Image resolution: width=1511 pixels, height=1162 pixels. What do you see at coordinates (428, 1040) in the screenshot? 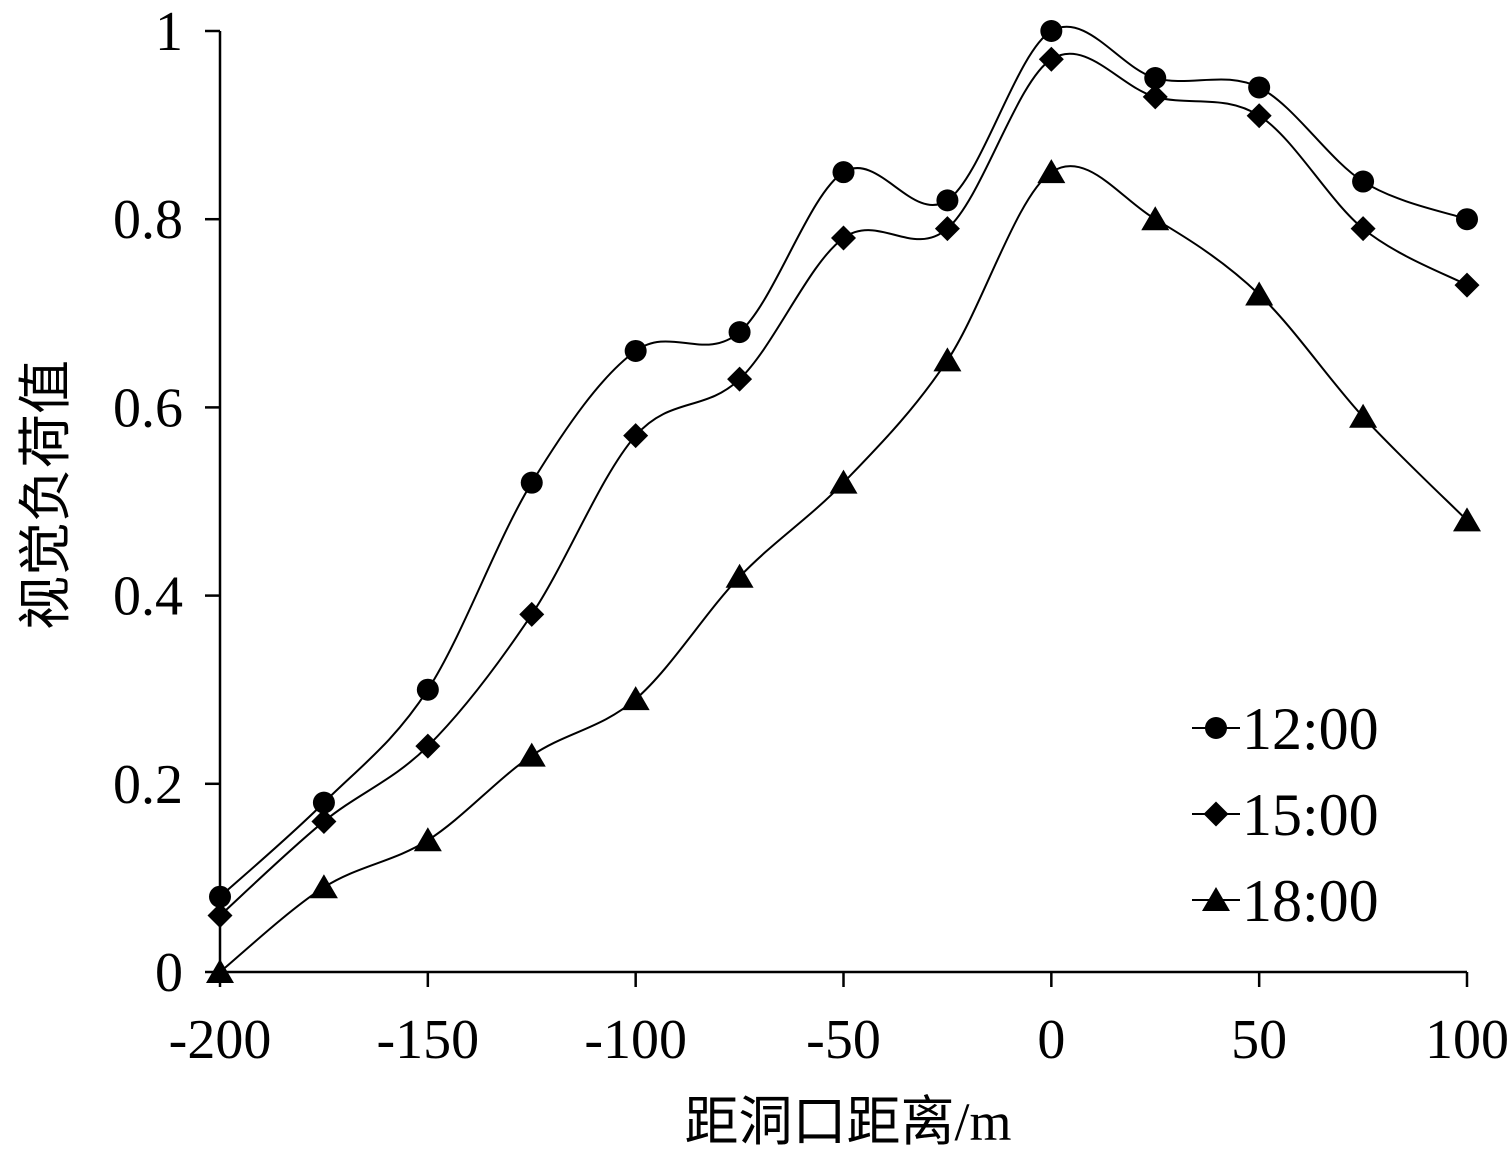
I see `x-tick-label: -150` at bounding box center [428, 1040].